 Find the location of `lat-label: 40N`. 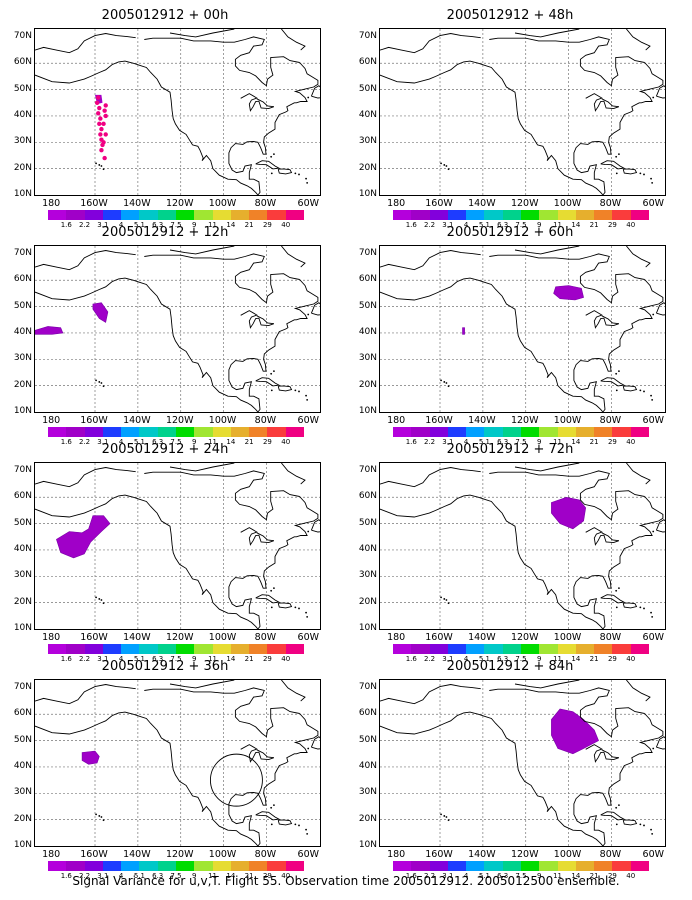

lat-label: 40N is located at coordinates (22, 765).